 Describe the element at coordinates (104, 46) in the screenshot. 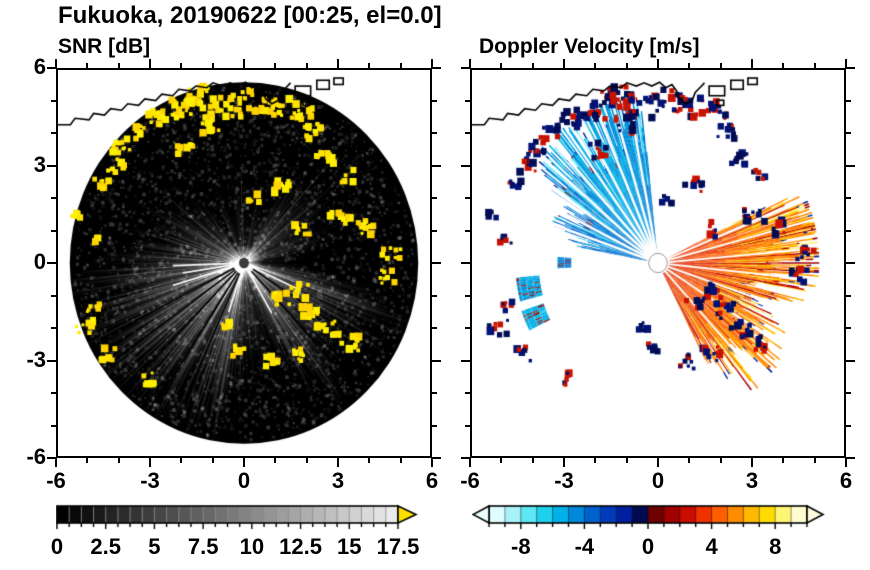

I see `snr-panel-title: SNR [dB]` at that location.